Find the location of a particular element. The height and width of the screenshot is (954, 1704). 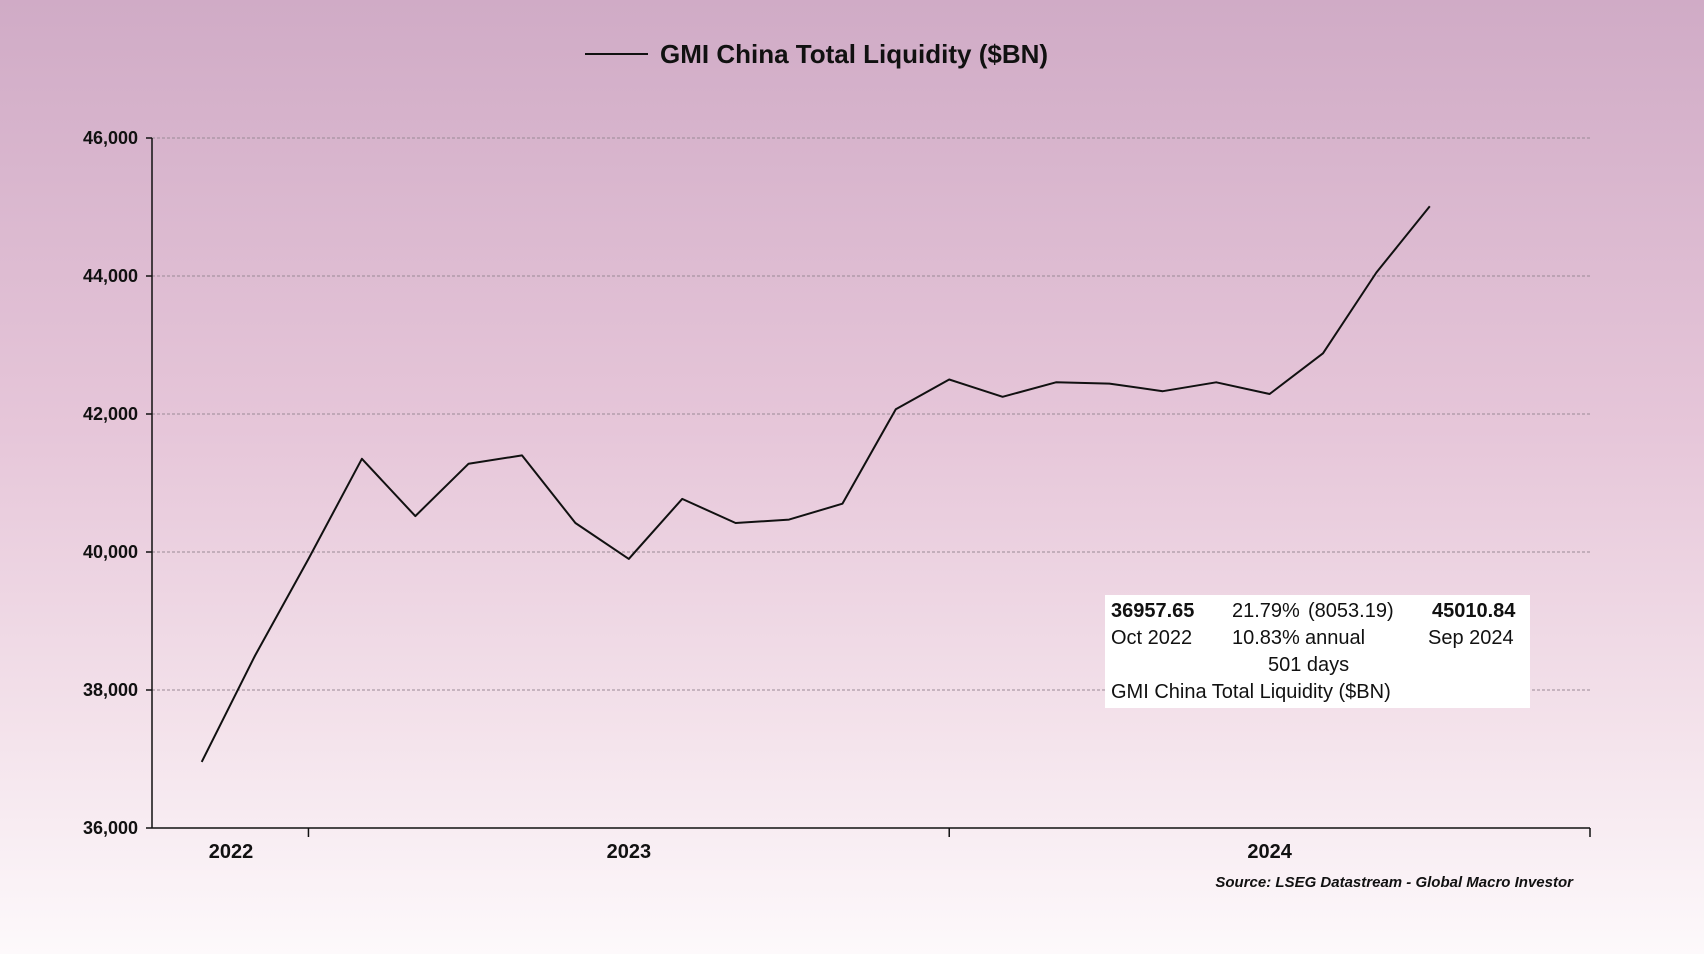

legend-label: GMI China Total Liquidity ($BN) is located at coordinates (854, 54).